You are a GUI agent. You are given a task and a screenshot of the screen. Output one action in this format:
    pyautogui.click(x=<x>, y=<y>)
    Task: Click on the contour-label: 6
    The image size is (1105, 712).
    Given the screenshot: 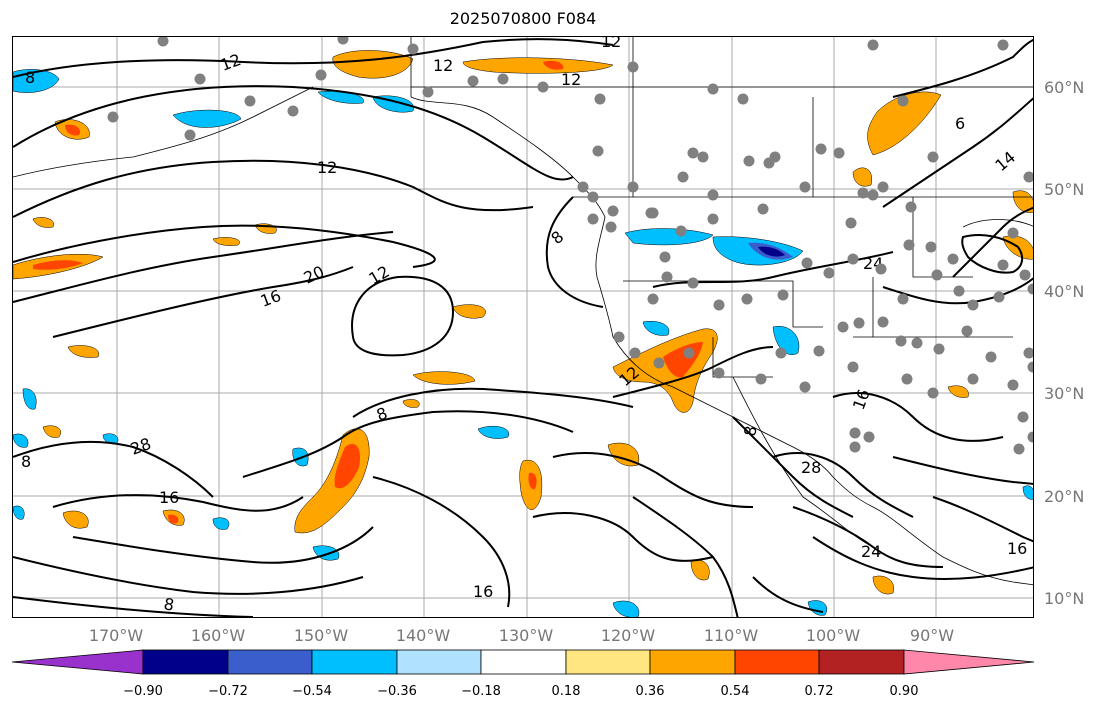 What is the action you would take?
    pyautogui.click(x=960, y=123)
    